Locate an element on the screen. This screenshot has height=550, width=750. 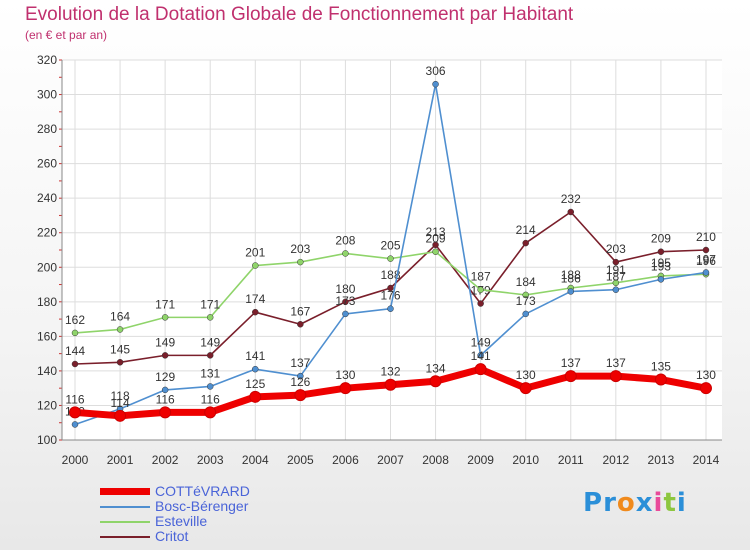
point-critot-2004 is located at coordinates (255, 312).